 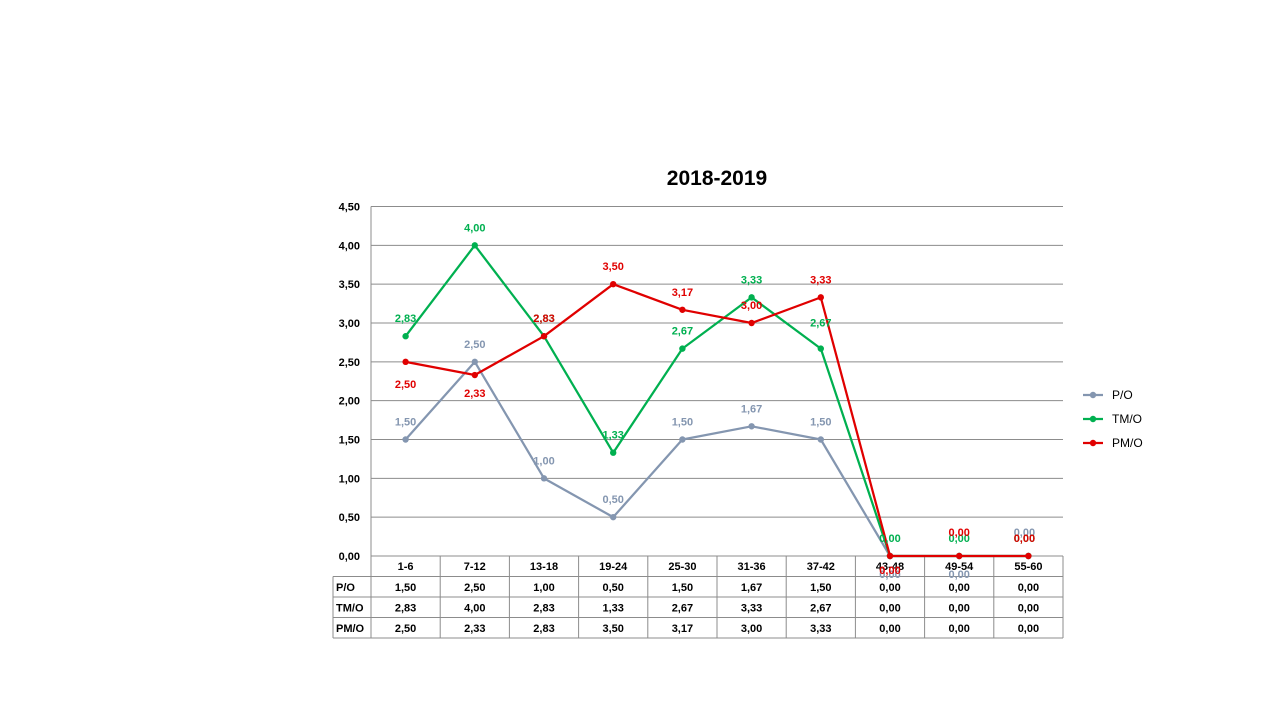 I want to click on table-cell: 3,00, so click(x=751, y=629).